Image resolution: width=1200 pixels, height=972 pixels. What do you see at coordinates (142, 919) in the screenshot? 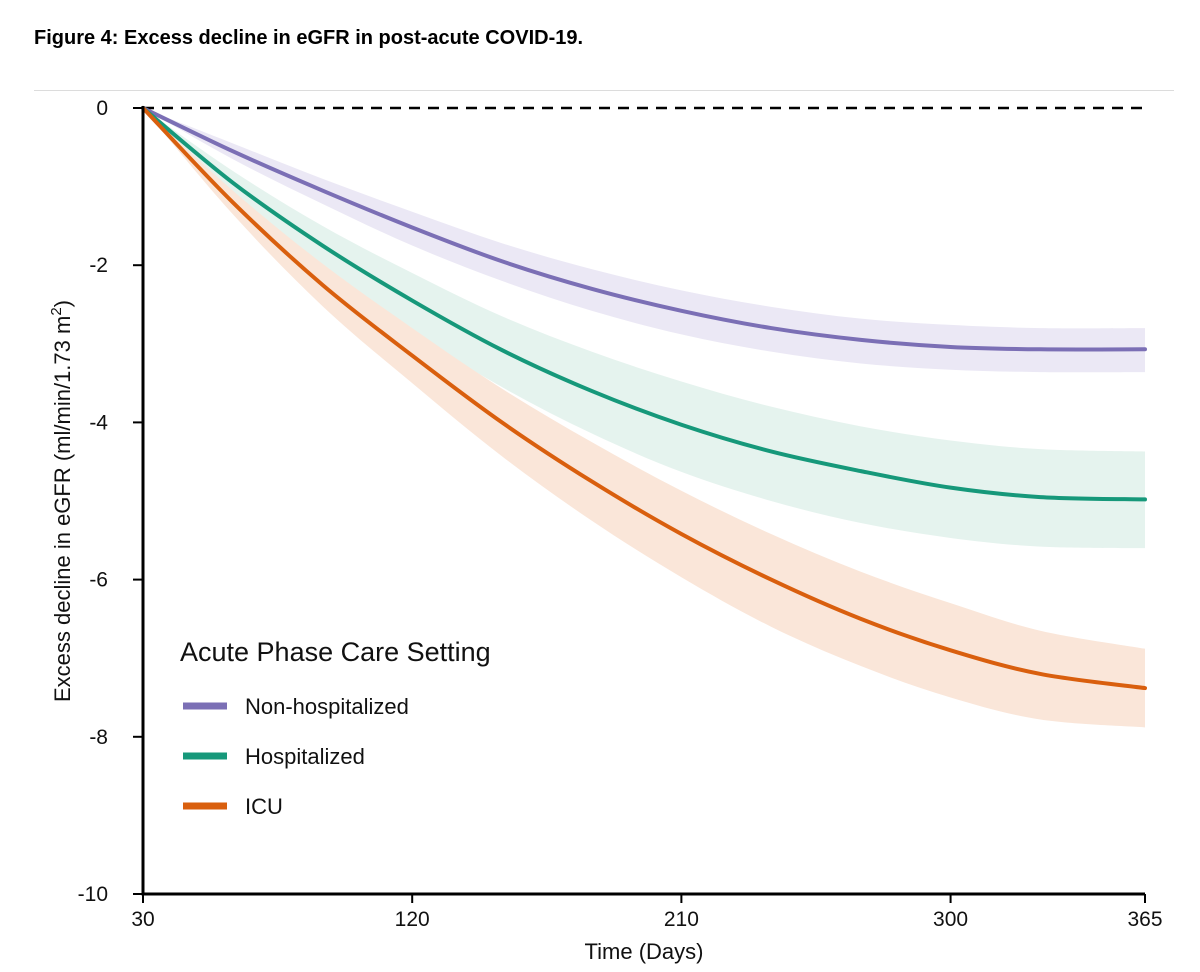
I see `x-tick-label: 30` at bounding box center [142, 919].